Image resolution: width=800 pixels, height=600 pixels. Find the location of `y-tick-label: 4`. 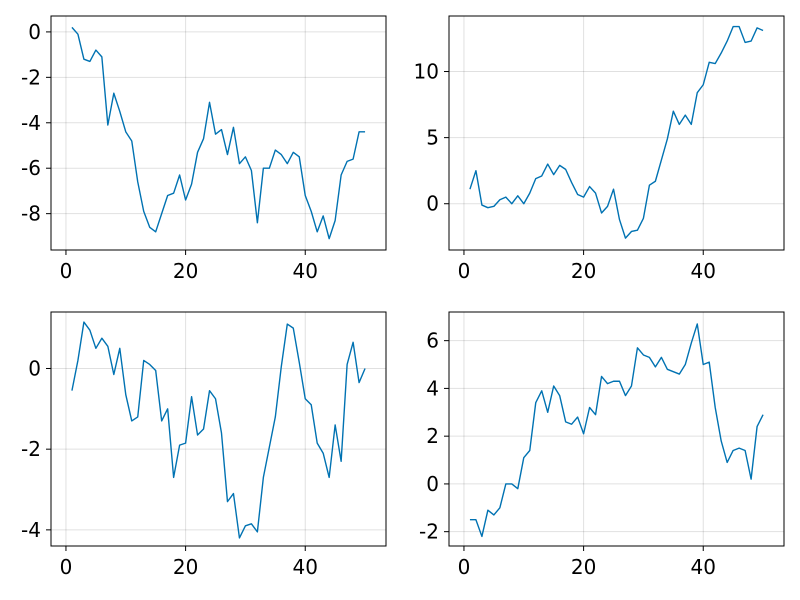

y-tick-label: 4 is located at coordinates (432, 388).